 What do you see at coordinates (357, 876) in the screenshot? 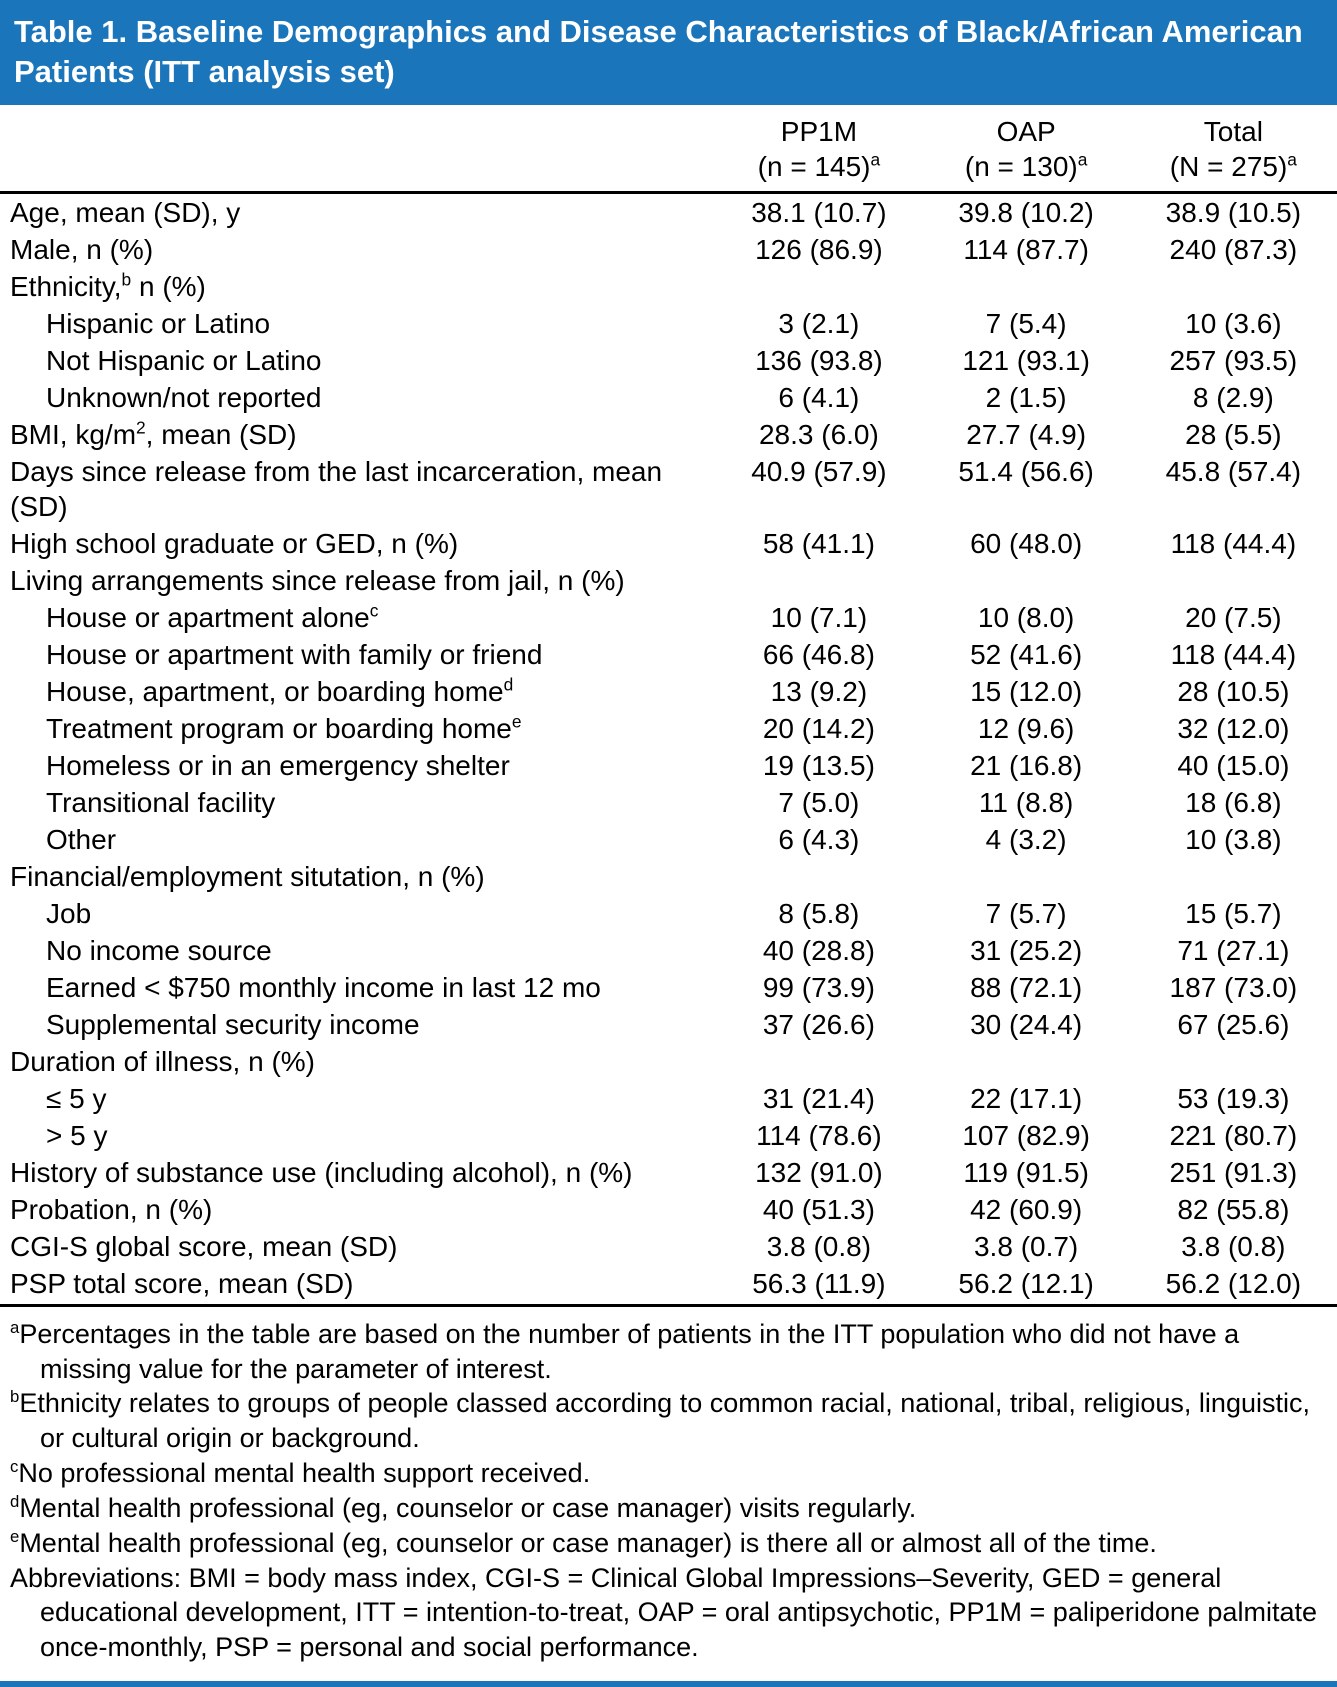
I see `row-label: Financial/employment situtation, n (%)` at bounding box center [357, 876].